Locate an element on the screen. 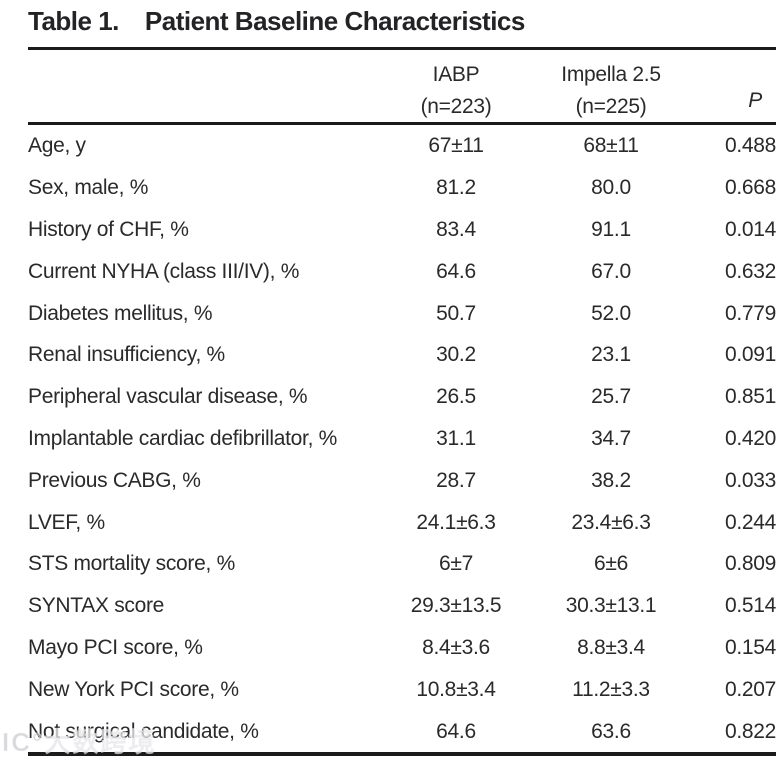 The image size is (784, 760). row-label: LVEF, % is located at coordinates (66, 522).